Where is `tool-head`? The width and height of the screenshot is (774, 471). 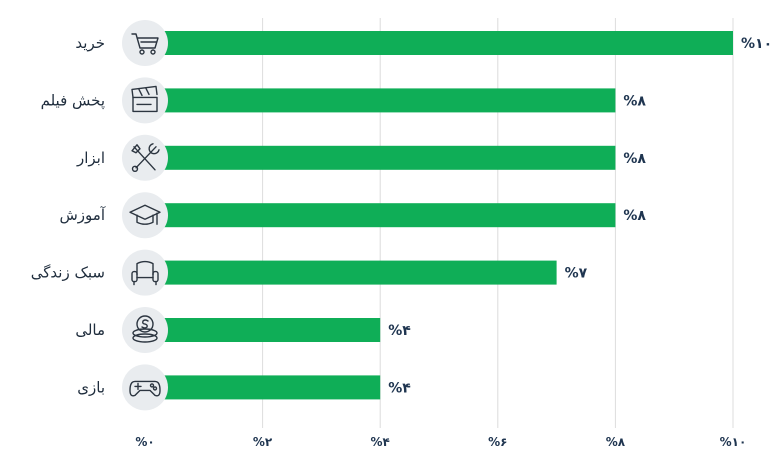 tool-head is located at coordinates (136, 149).